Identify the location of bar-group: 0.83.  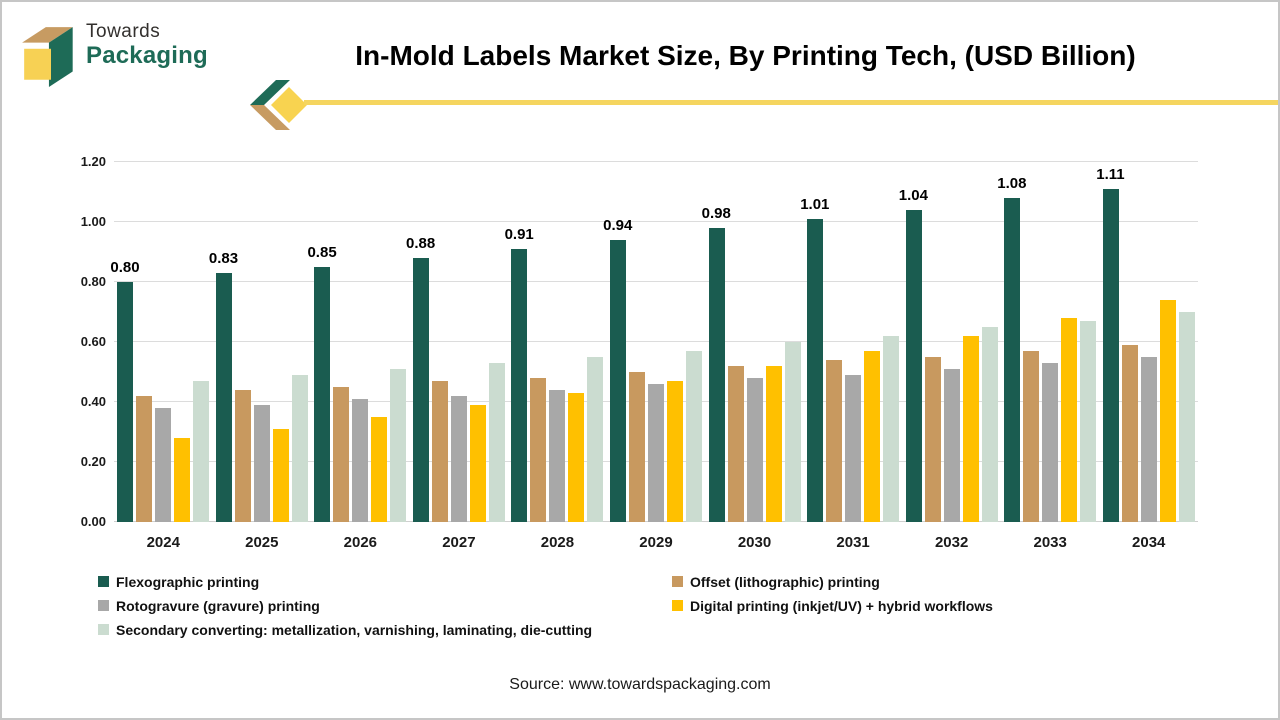
(260, 342).